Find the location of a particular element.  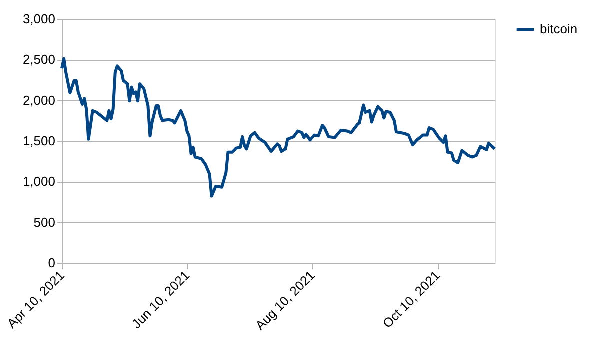

y-tick-label: 3,000 is located at coordinates (39, 19).